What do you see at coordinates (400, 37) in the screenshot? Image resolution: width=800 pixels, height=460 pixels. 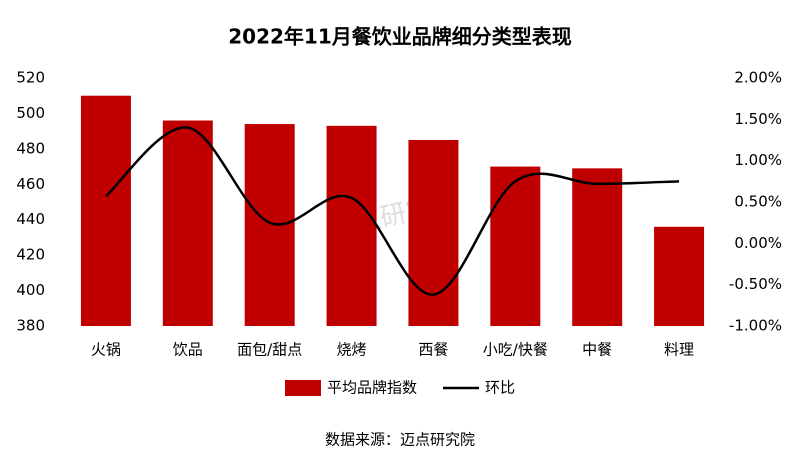 I see `chart-title: 2022年11月餐饮业品牌细分类型表现` at bounding box center [400, 37].